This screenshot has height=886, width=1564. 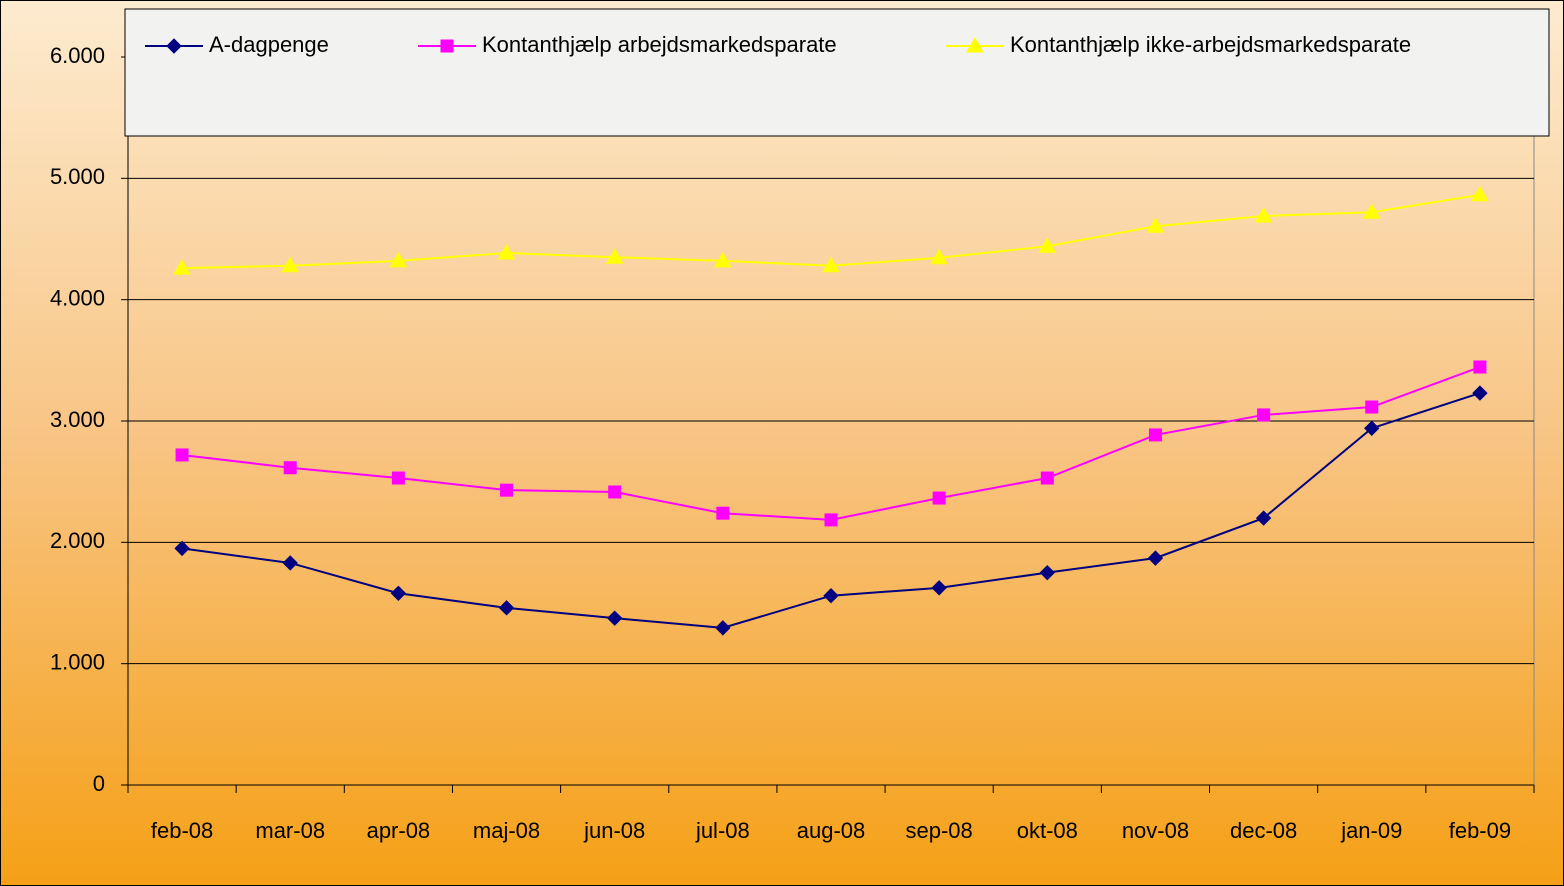 I want to click on y-tick-label: 3.000, so click(x=77, y=419).